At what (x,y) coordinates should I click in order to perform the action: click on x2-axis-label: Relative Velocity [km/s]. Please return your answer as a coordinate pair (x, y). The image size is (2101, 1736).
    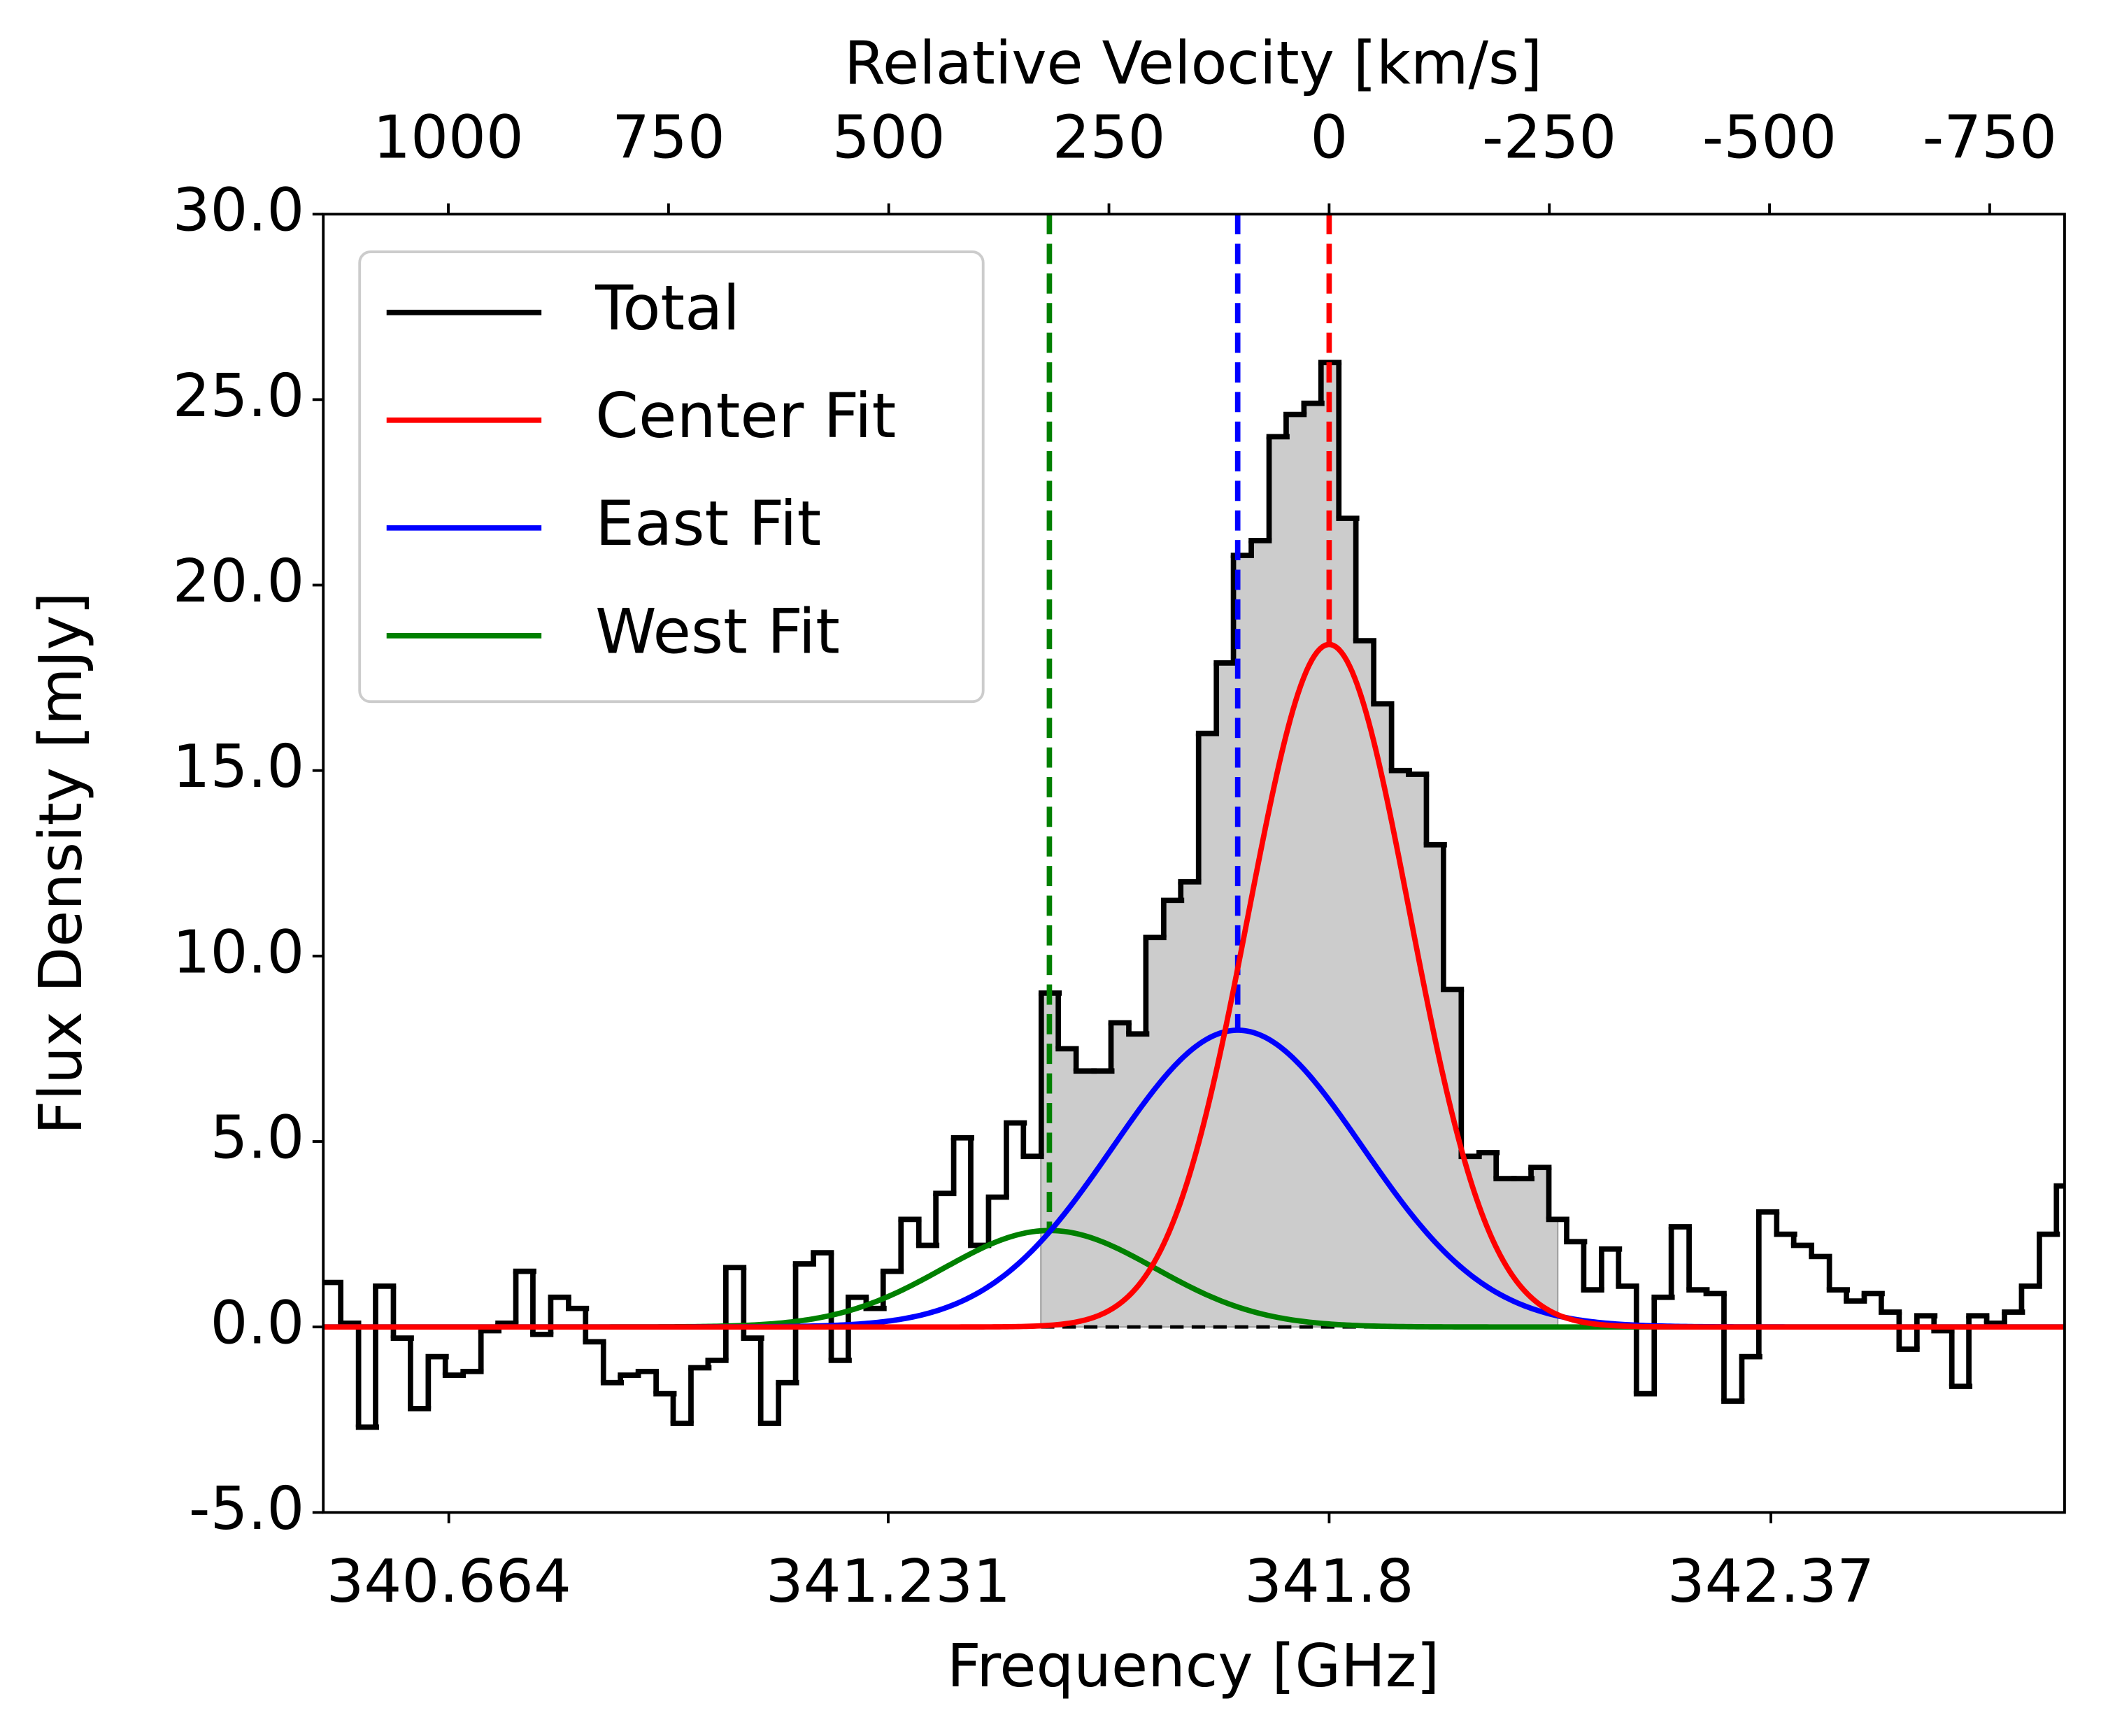
    Looking at the image, I should click on (1193, 63).